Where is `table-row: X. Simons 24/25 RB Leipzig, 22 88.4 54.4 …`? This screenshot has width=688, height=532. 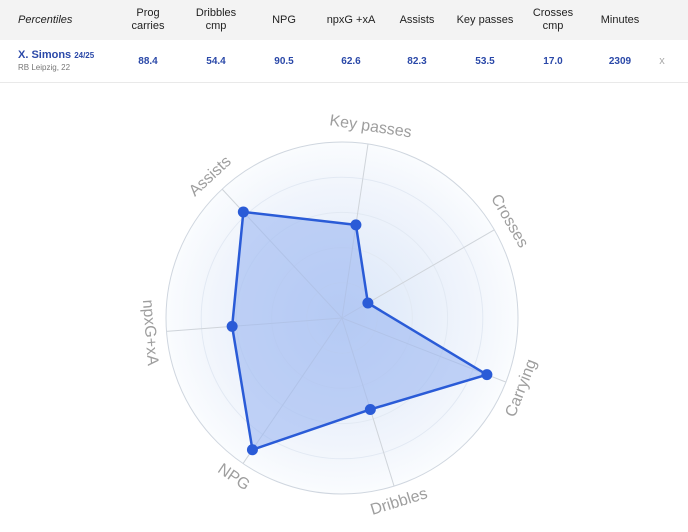 table-row: X. Simons 24/25 RB Leipzig, 22 88.4 54.4 … is located at coordinates (344, 61).